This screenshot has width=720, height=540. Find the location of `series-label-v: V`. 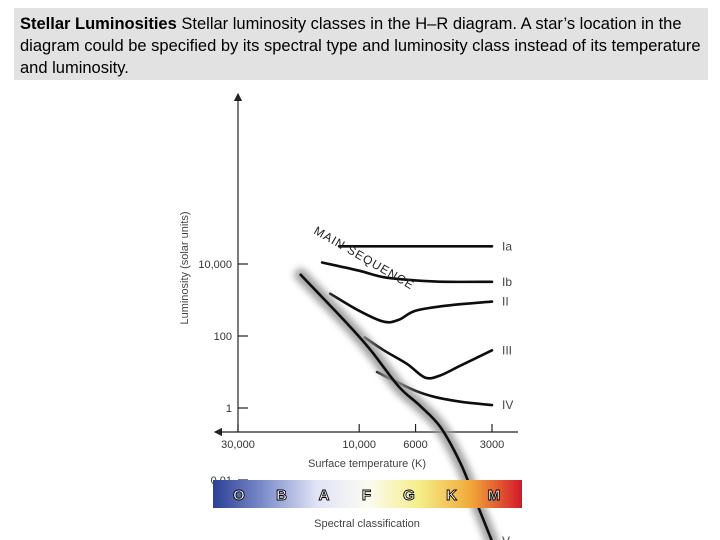

series-label-v: V is located at coordinates (506, 537).